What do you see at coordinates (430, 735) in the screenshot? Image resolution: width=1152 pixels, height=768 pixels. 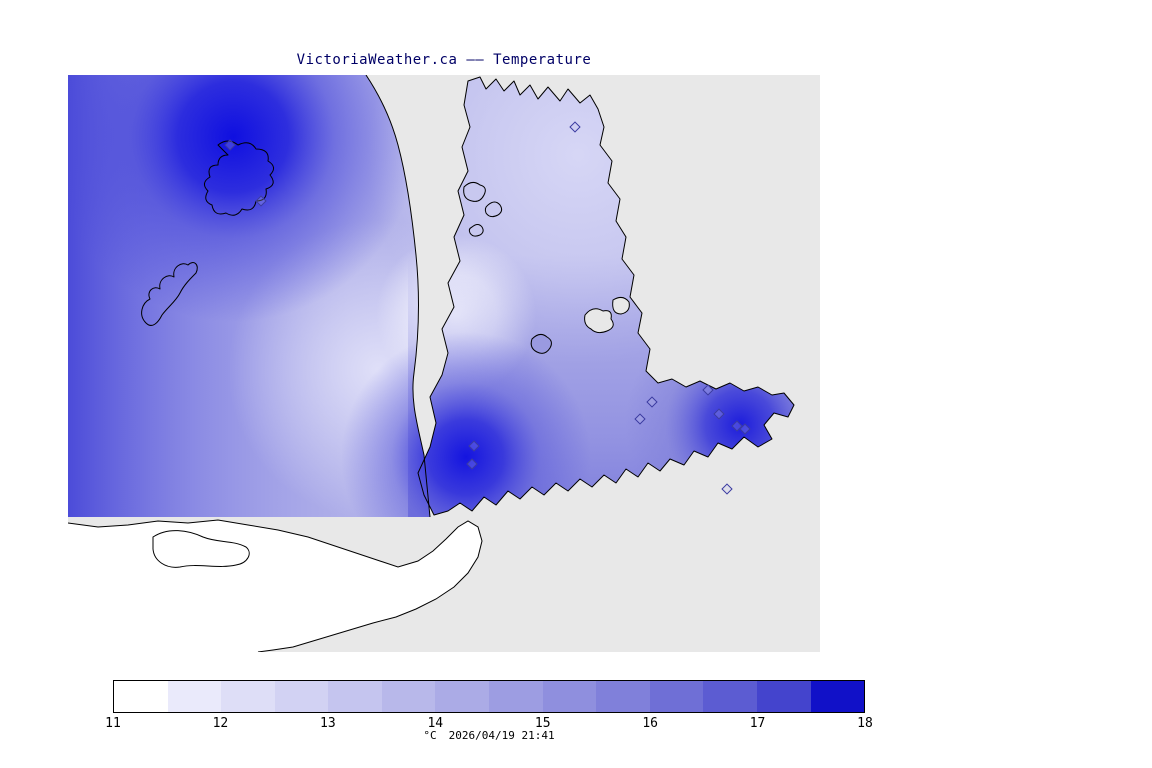 I see `units-label: °C` at bounding box center [430, 735].